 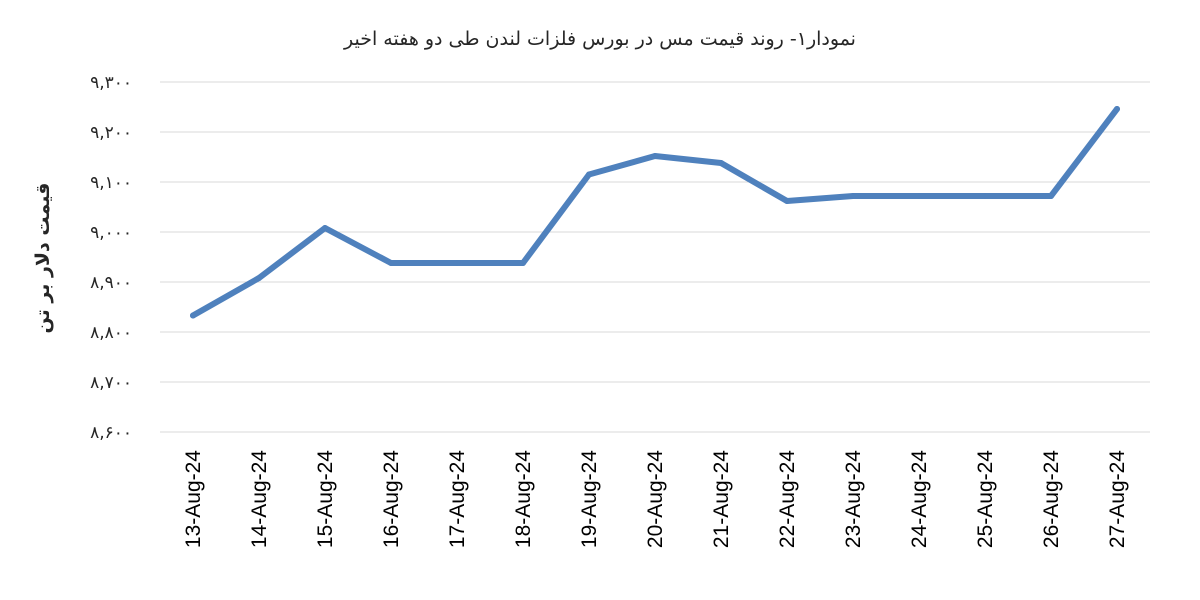 What do you see at coordinates (193, 499) in the screenshot?
I see `x-tick-label: 13-Aug-24` at bounding box center [193, 499].